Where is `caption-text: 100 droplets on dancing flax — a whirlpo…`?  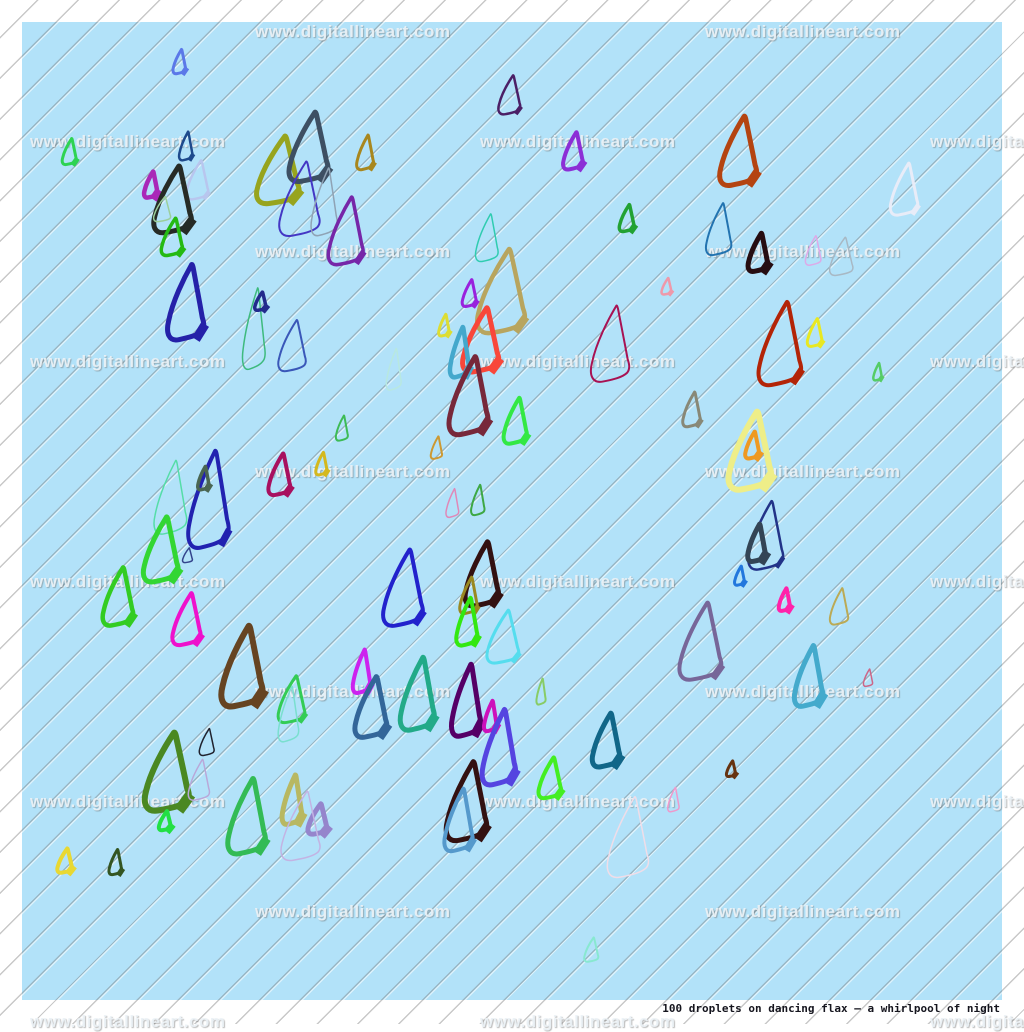
caption-text: 100 droplets on dancing flax — a whirlpo… is located at coordinates (831, 1008).